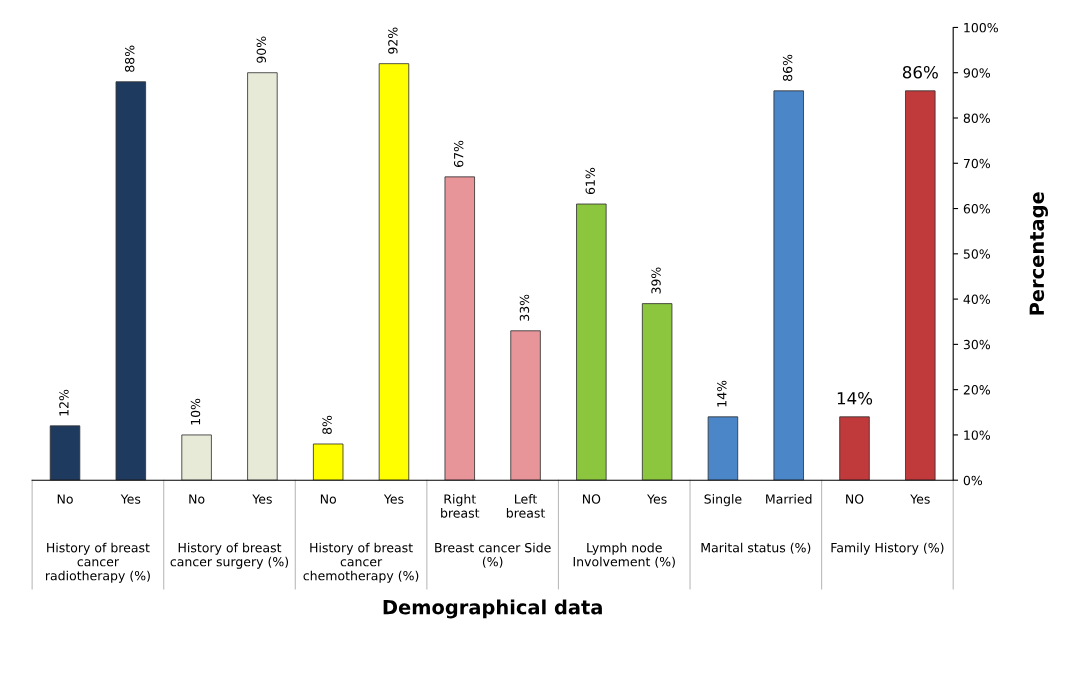  What do you see at coordinates (195, 411) in the screenshot?
I see `data-label: 10%` at bounding box center [195, 411].